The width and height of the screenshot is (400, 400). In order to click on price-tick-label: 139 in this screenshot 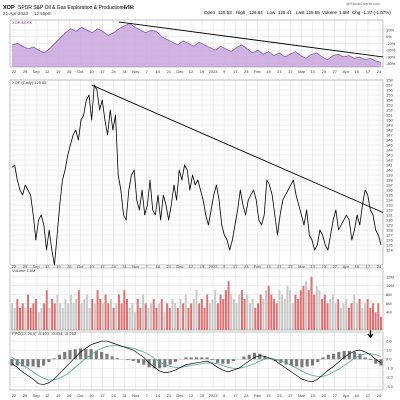, I will do `click(389, 174)`.